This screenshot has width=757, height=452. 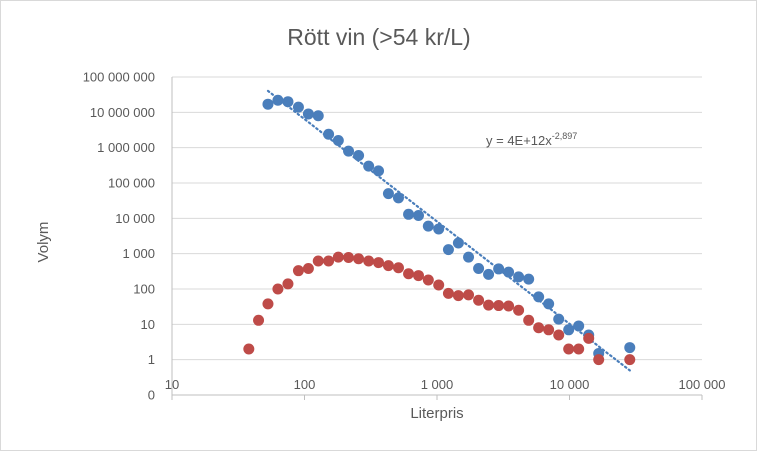 I want to click on y-axis-title: Volym, so click(x=43, y=242).